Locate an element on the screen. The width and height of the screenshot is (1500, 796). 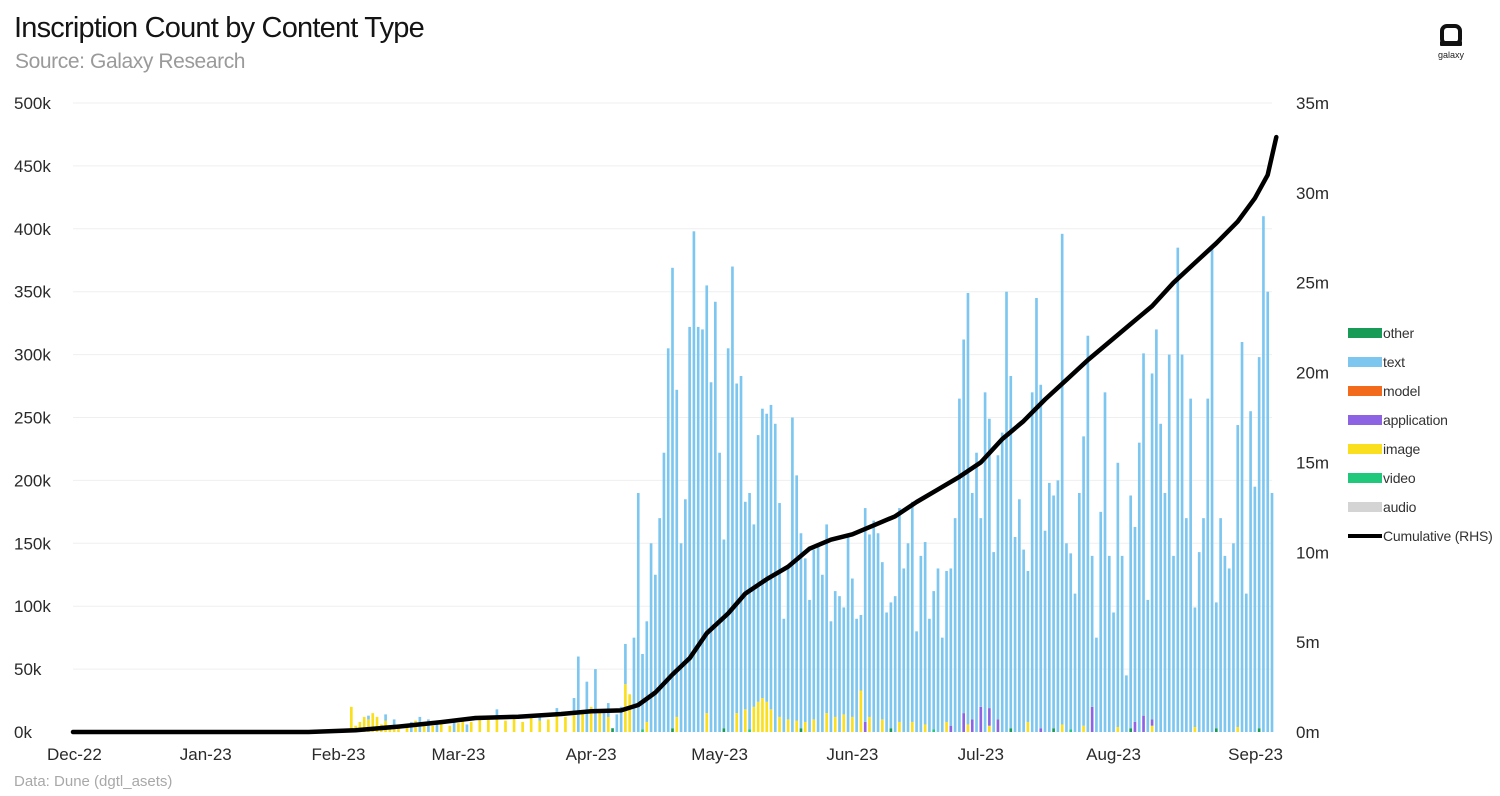
left-tick-label: 100k is located at coordinates (32, 606).